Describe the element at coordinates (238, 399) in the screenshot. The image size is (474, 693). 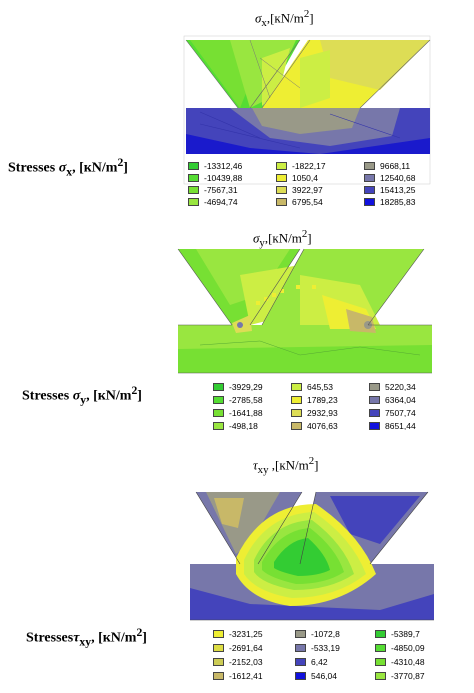
I see `legend-item: -2785,58` at that location.